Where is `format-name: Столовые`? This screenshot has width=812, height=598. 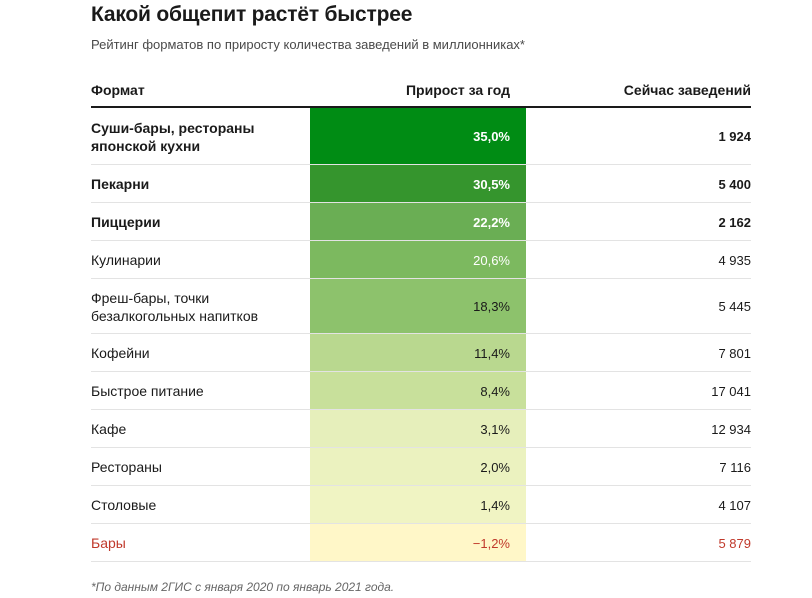 format-name: Столовые is located at coordinates (124, 505).